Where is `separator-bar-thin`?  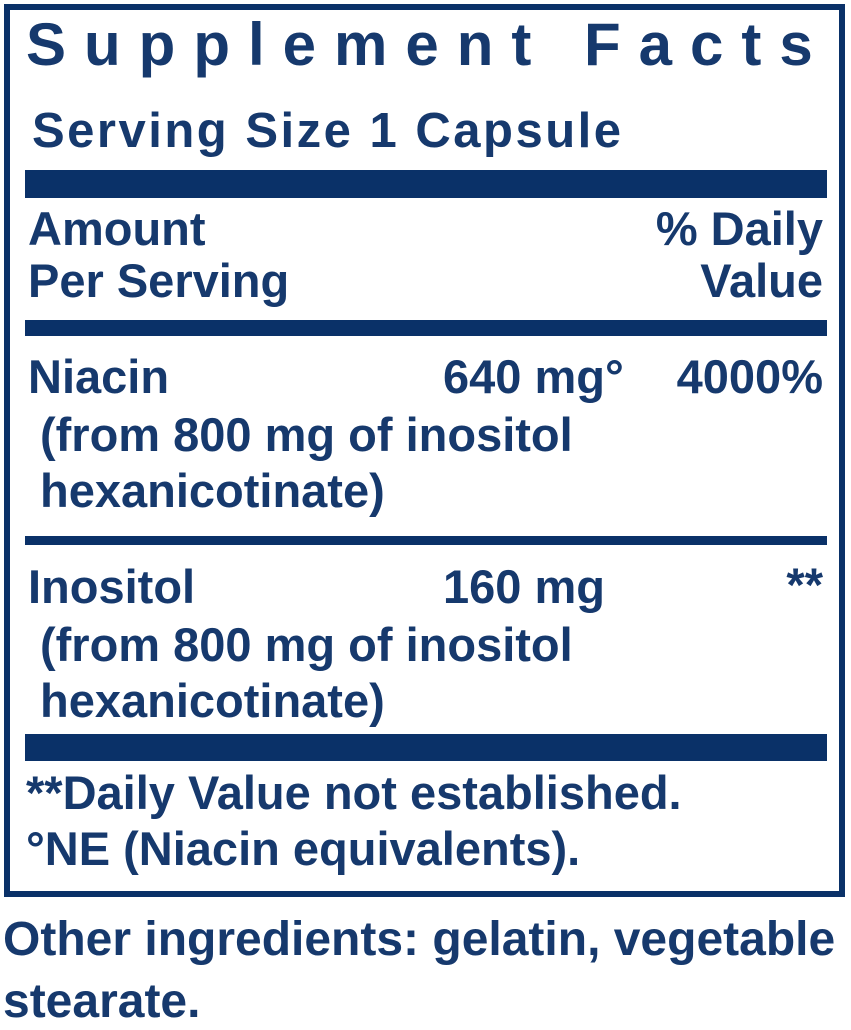
separator-bar-thin is located at coordinates (426, 540).